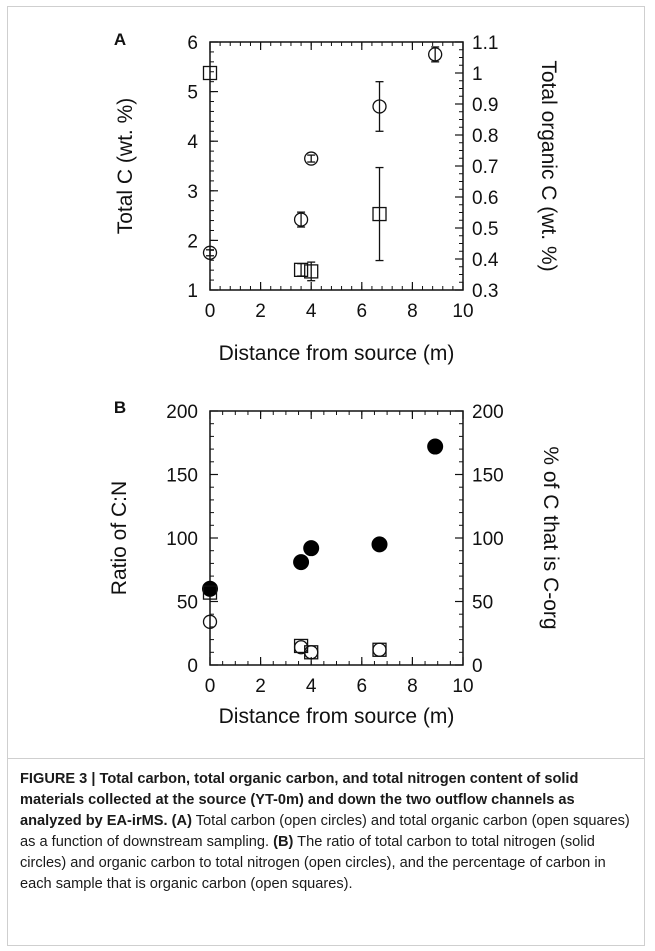 This screenshot has width=655, height=951. I want to click on y-right-tick-label: 100, so click(488, 539).